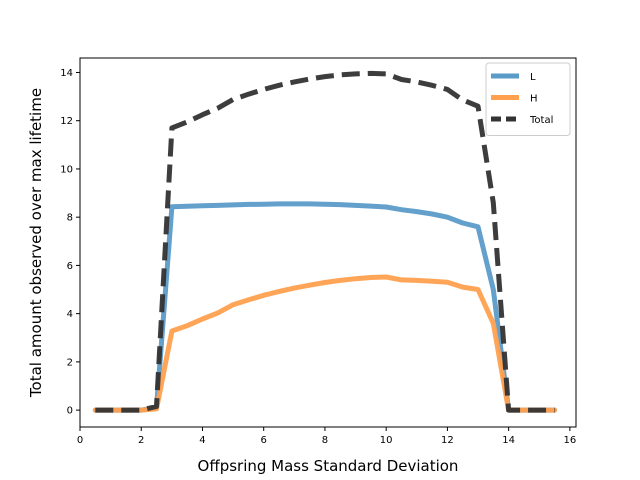 The image size is (640, 480). I want to click on x-tick-label: 16, so click(570, 440).